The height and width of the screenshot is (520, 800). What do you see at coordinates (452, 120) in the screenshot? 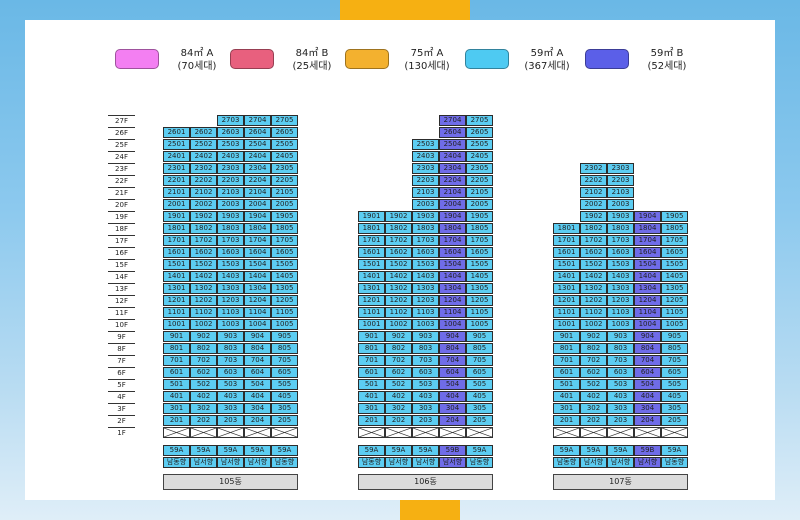
I see `unit-cell: 2704` at bounding box center [452, 120].